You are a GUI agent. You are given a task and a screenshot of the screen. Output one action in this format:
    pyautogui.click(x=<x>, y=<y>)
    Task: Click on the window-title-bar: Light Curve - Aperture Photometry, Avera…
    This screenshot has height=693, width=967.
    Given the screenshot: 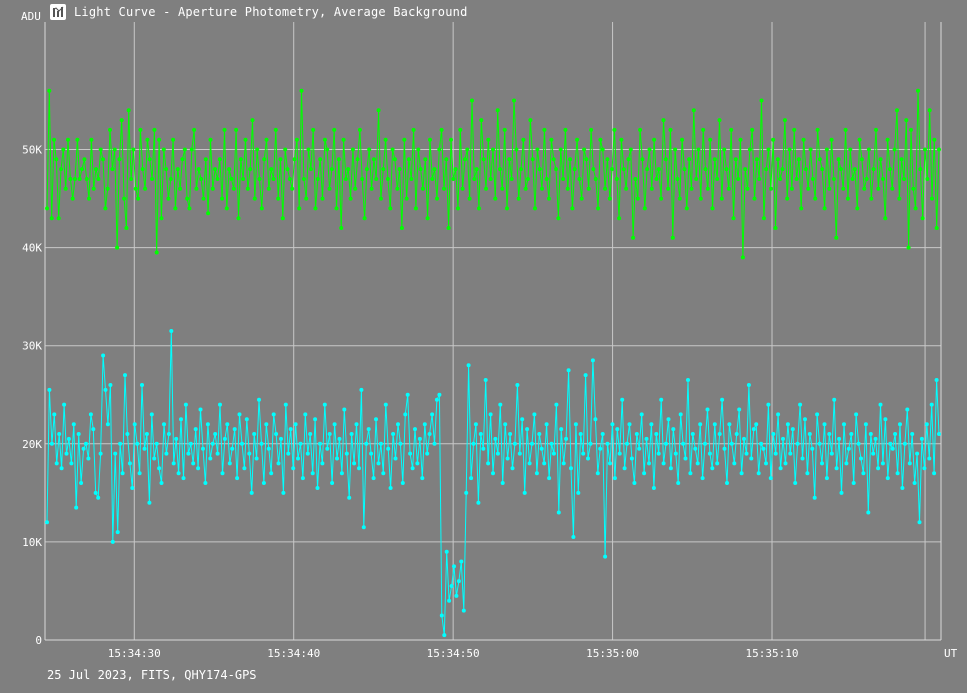 What is the action you would take?
    pyautogui.click(x=259, y=12)
    